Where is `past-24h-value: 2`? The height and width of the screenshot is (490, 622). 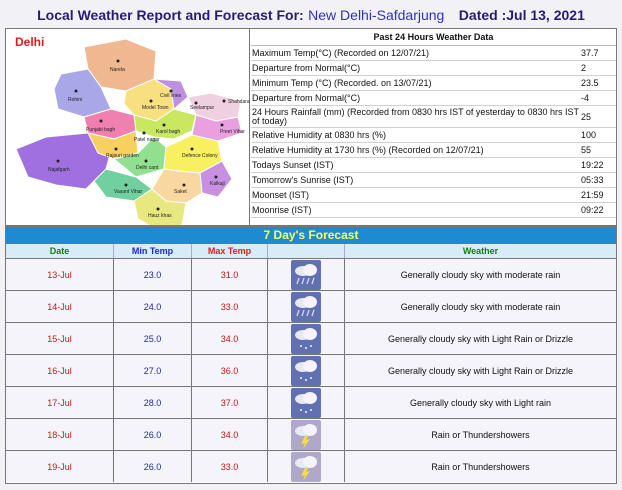
past-24h-value: 2 is located at coordinates (584, 68).